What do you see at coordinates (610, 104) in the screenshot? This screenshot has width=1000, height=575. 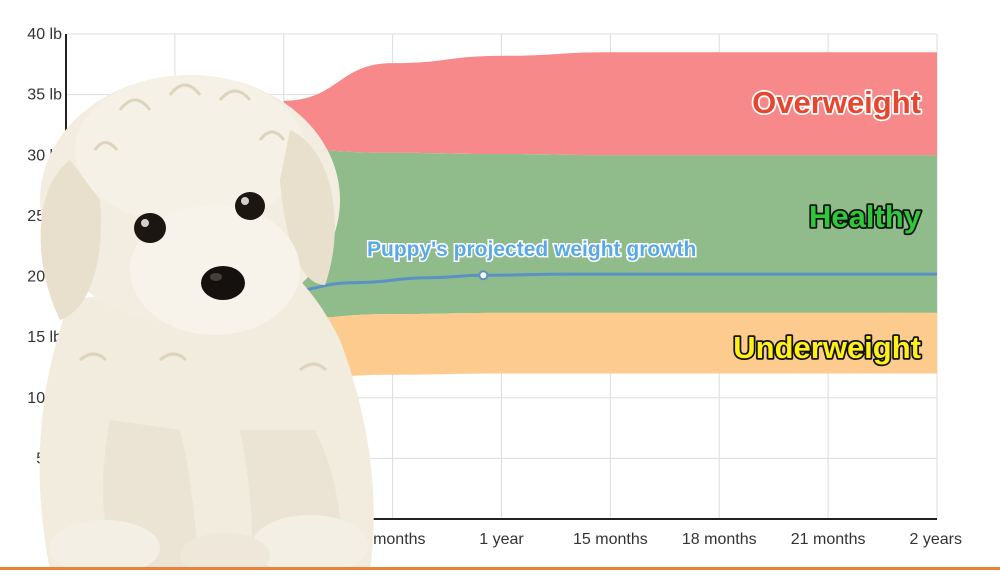 I see `band-overweight` at bounding box center [610, 104].